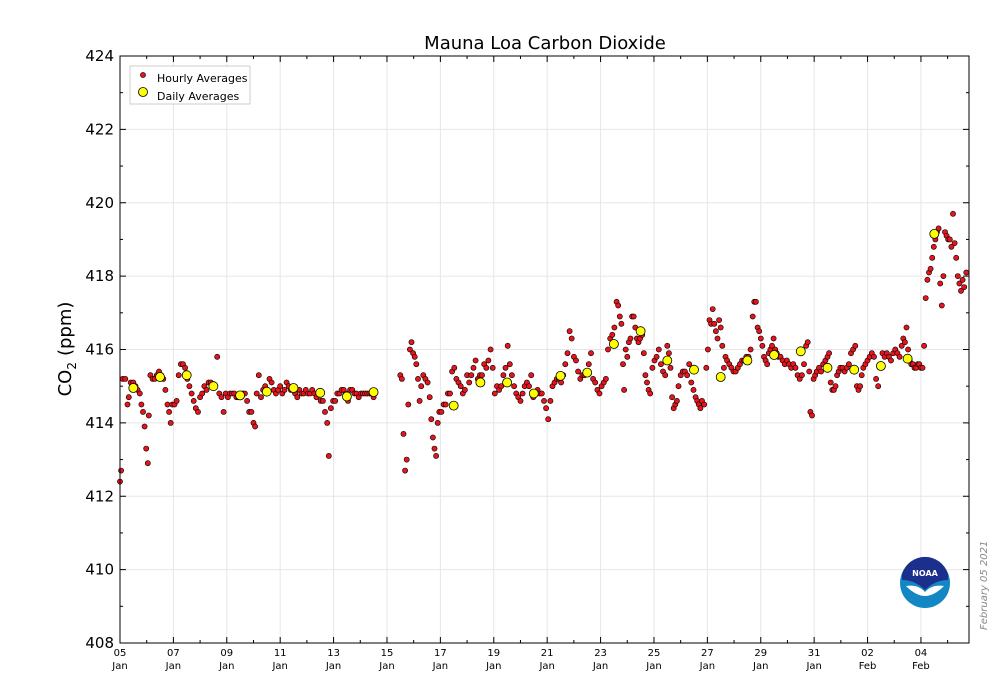 This screenshot has width=1000, height=700. I want to click on legend-box, so click(190, 85).